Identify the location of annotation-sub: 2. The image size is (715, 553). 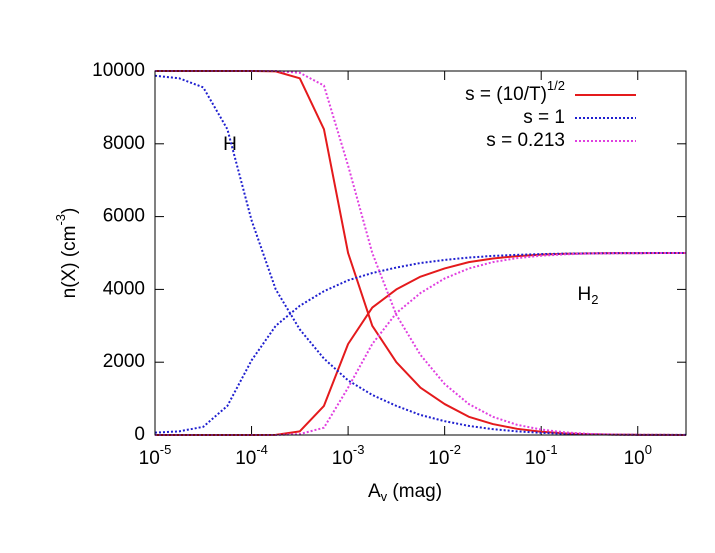
(594, 299).